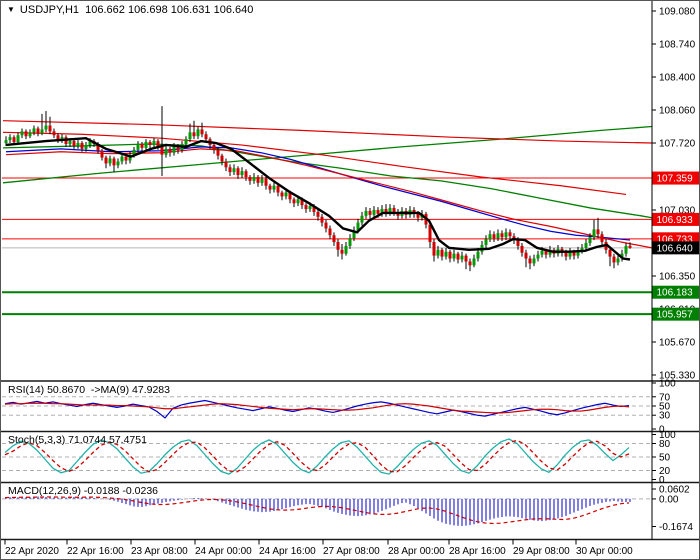 This screenshot has width=700, height=560. I want to click on y-axis-label: 108.400, so click(677, 78).